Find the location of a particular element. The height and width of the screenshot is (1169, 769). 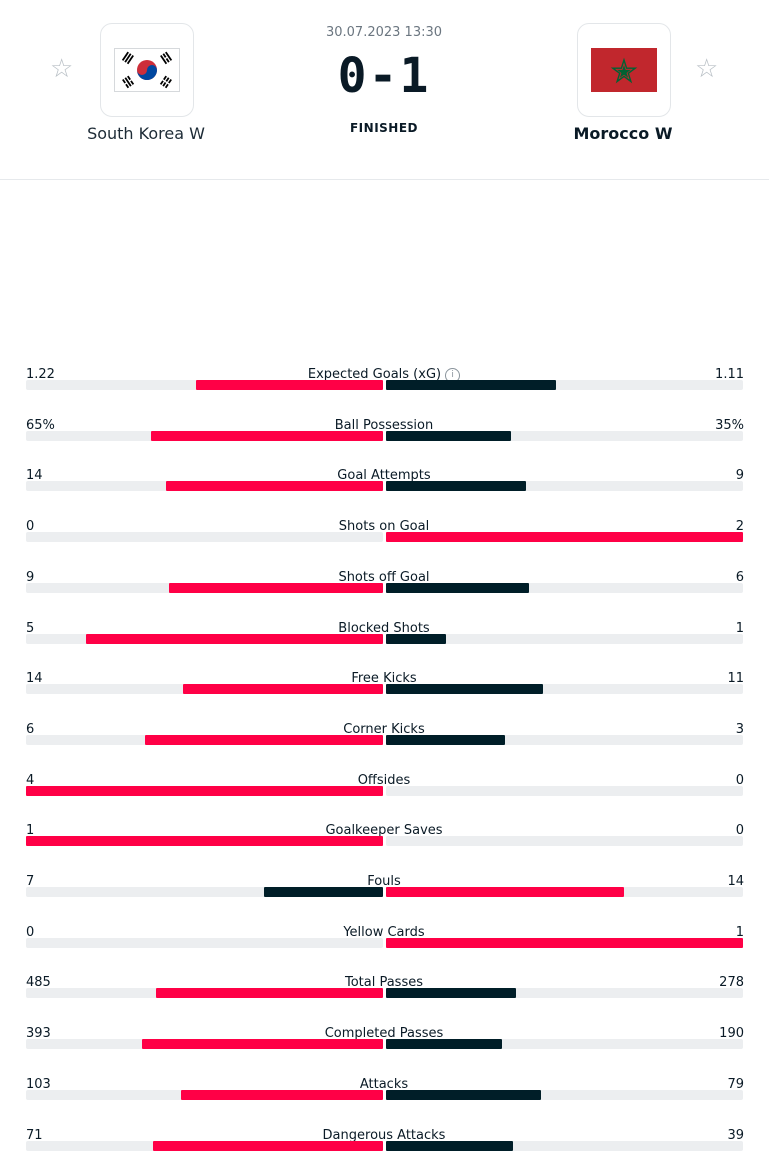

stat-away-value: 2 is located at coordinates (739, 527).